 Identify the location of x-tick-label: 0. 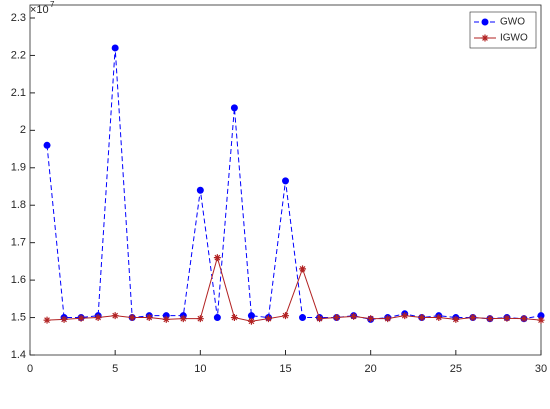
(30, 369).